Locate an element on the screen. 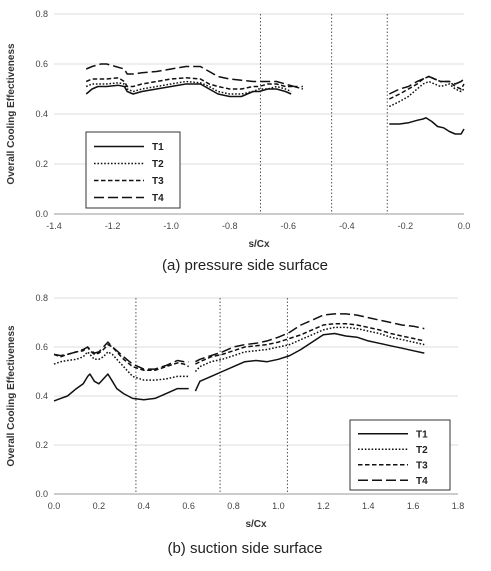  chart-b-legend-label-t1: T1 is located at coordinates (422, 434).